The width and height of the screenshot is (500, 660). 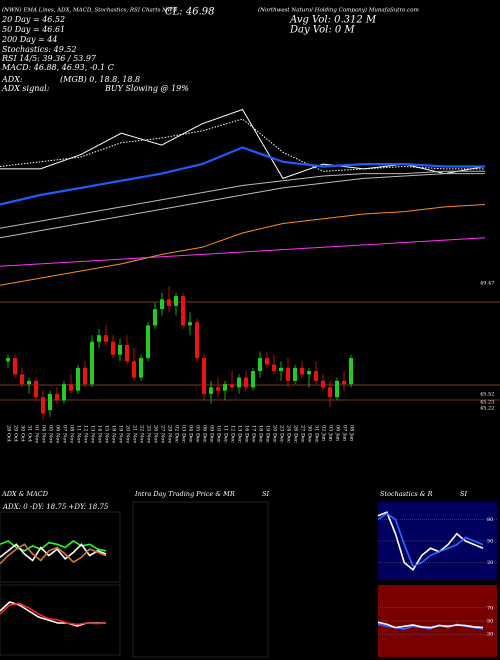 I want to click on x-tick-label: 03 Jan, so click(x=331, y=433).